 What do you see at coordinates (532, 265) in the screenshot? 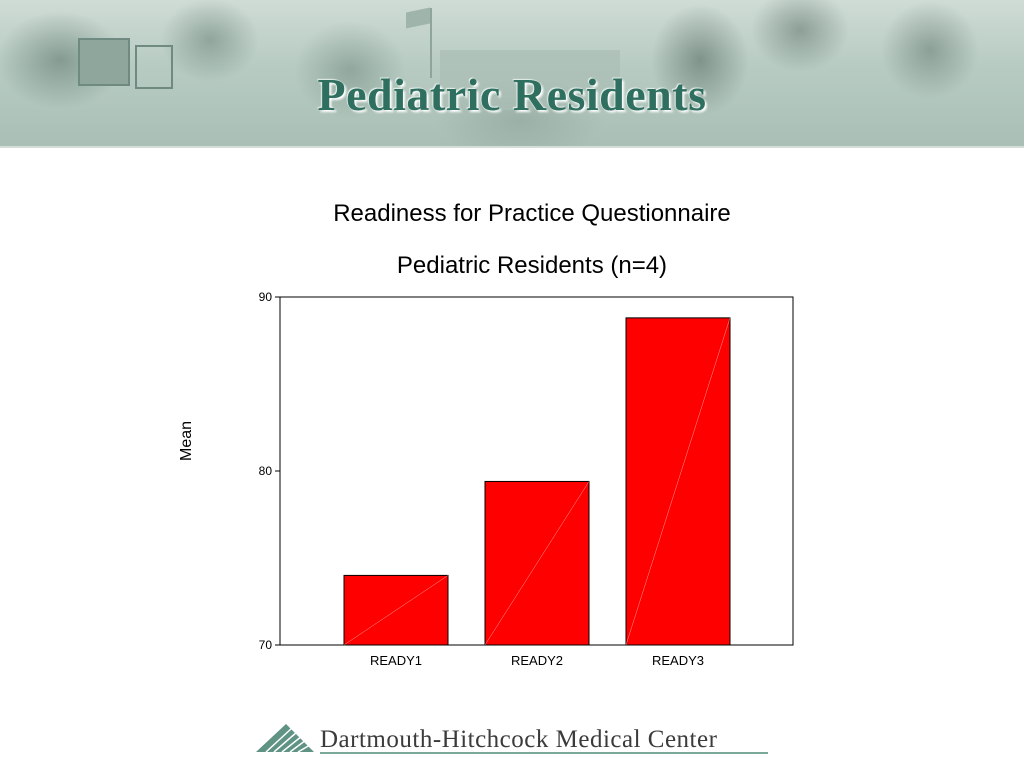
I see `chart-subtitle: Pediatric Residents (n=4)` at bounding box center [532, 265].